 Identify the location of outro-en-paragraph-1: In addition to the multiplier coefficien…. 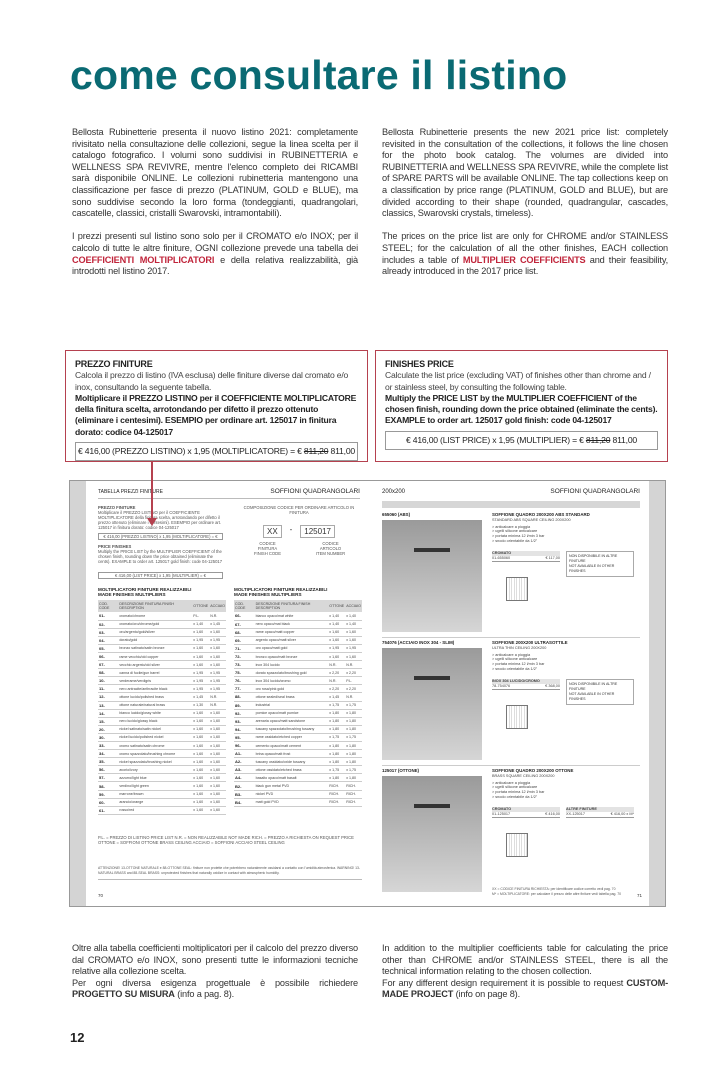
(525, 960).